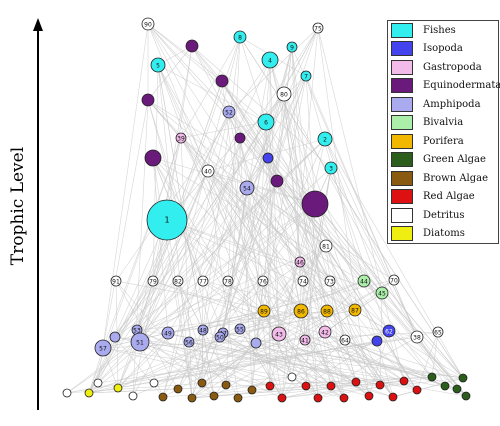 This screenshot has height=426, width=500. What do you see at coordinates (402, 178) in the screenshot?
I see `legend-swatch` at bounding box center [402, 178].